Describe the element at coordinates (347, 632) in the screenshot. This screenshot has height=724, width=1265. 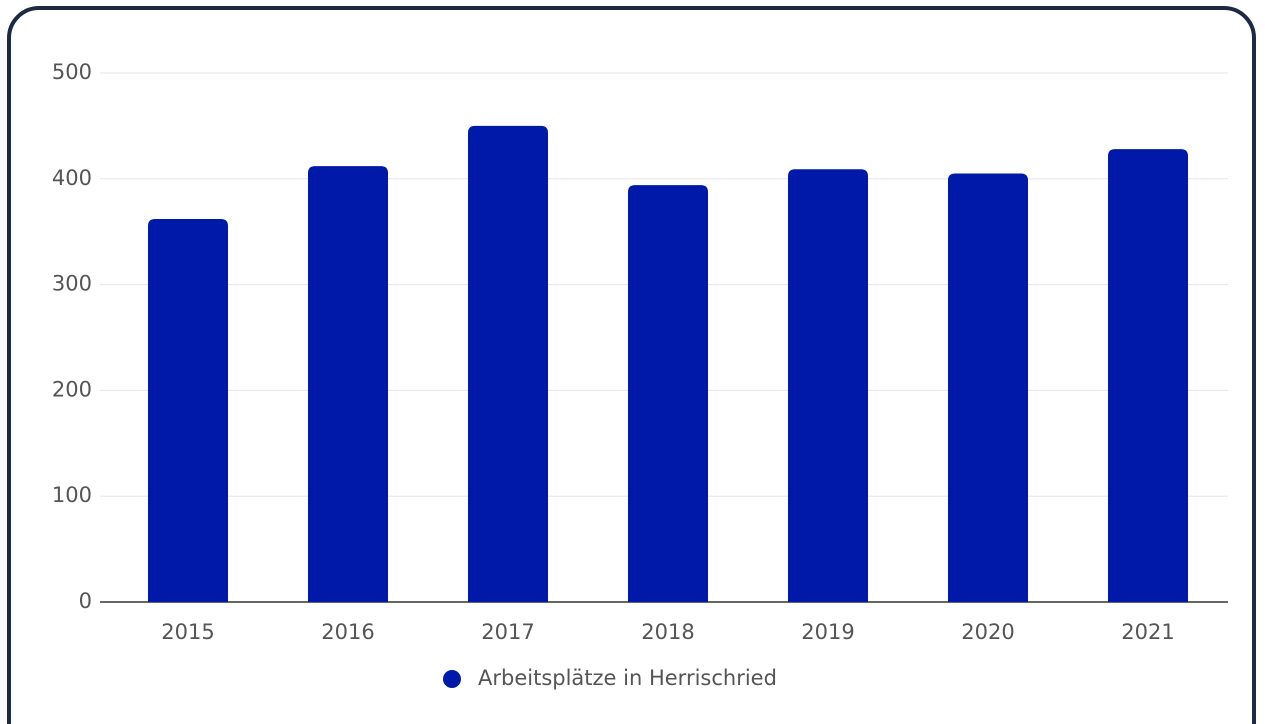
I see `x-tick-label: 2016` at that location.